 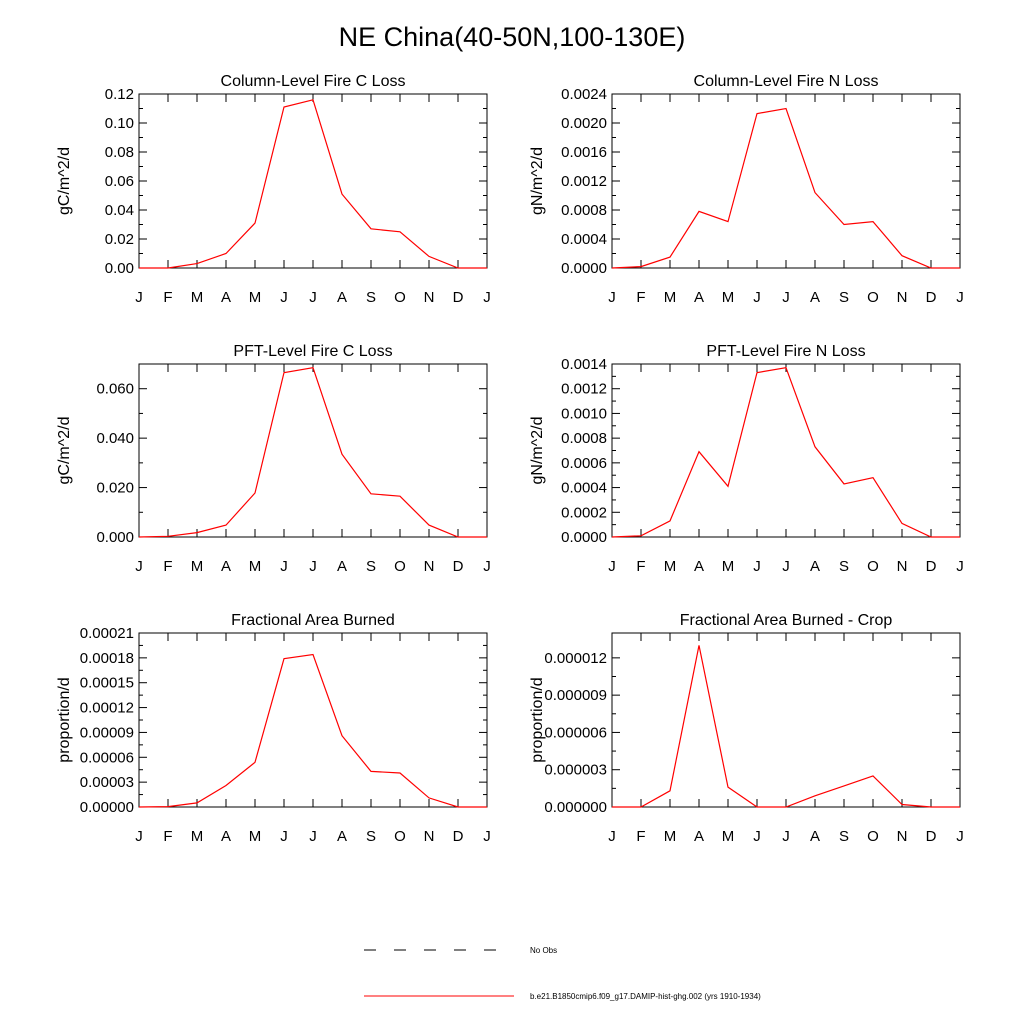 I want to click on y-tick-label: 0.0014, so click(x=584, y=364).